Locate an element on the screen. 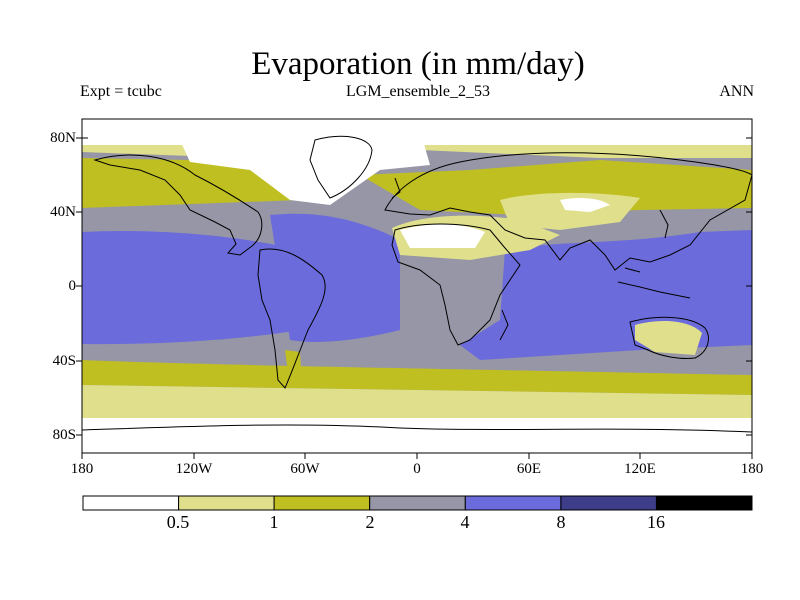 The image size is (800, 600). colorbar-label-16: 16 is located at coordinates (656, 522).